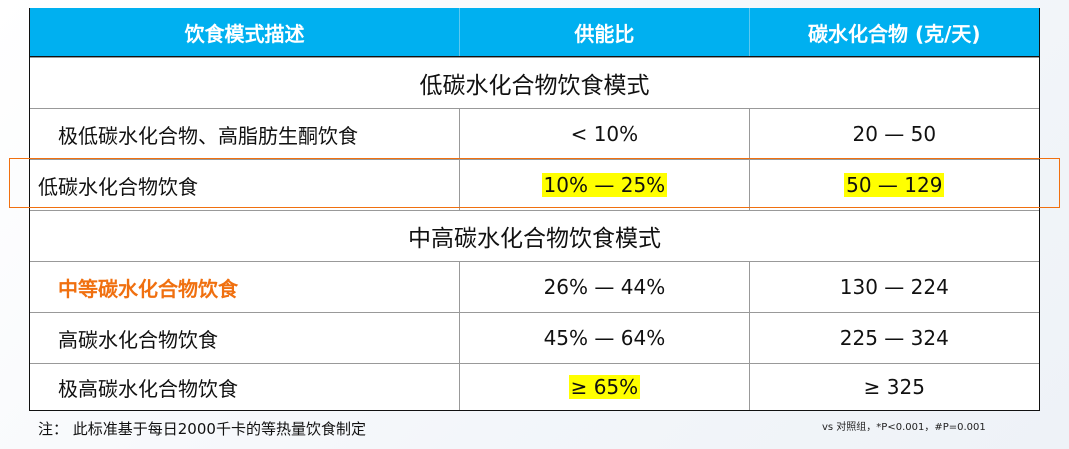 The width and height of the screenshot is (1069, 449). I want to click on row-desc: 高碳水化合物饮食, so click(245, 338).